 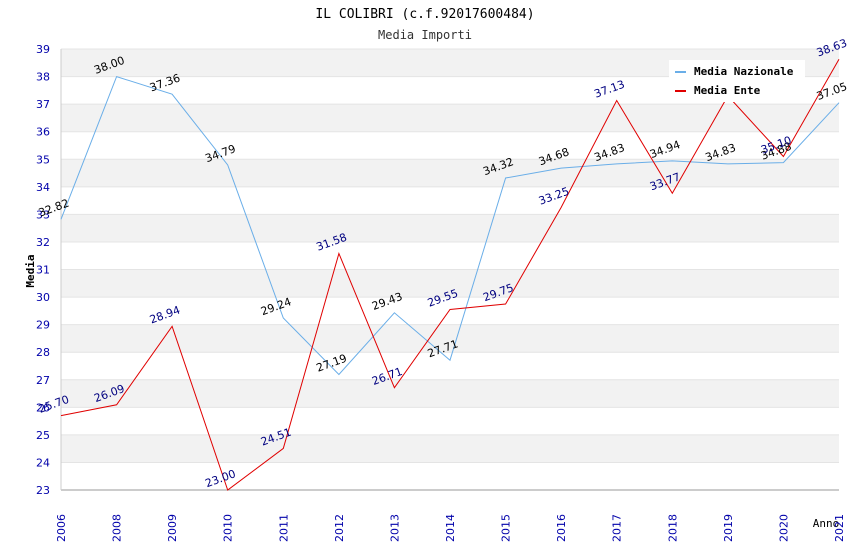 What do you see at coordinates (506, 528) in the screenshot?
I see `x-tick-label: 2015` at bounding box center [506, 528].